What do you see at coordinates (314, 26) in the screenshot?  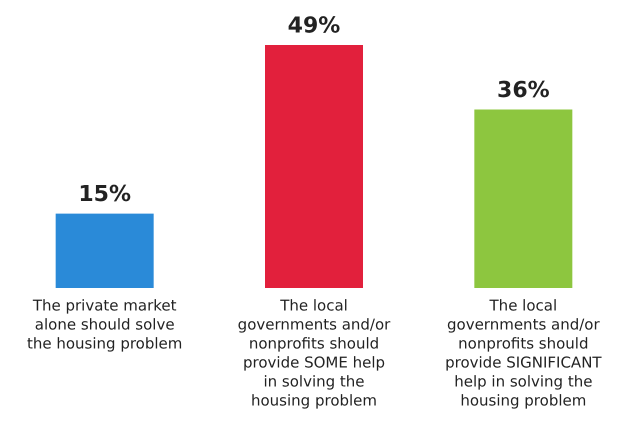 I see `data-label: 49%` at bounding box center [314, 26].